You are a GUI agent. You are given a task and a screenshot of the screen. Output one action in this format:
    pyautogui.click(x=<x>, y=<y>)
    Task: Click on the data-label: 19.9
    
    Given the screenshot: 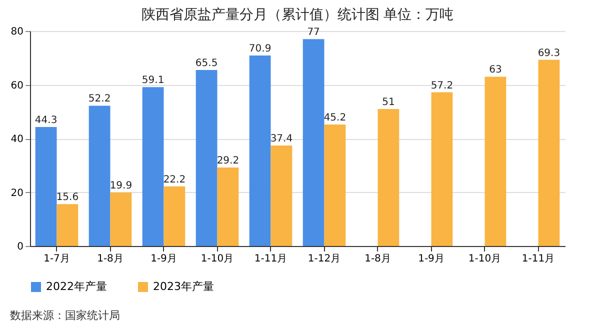 What is the action you would take?
    pyautogui.click(x=121, y=186)
    